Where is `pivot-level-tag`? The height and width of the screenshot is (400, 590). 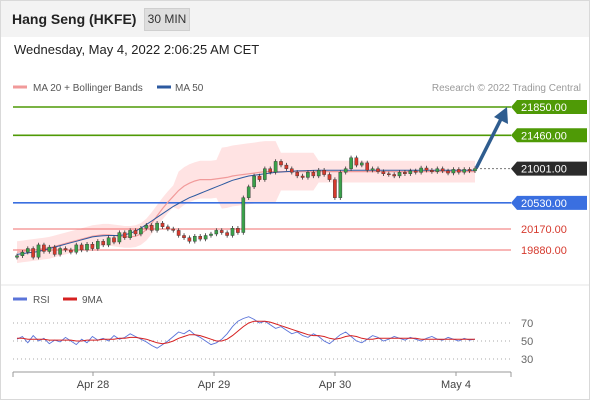
pivot-level-tag is located at coordinates (549, 202).